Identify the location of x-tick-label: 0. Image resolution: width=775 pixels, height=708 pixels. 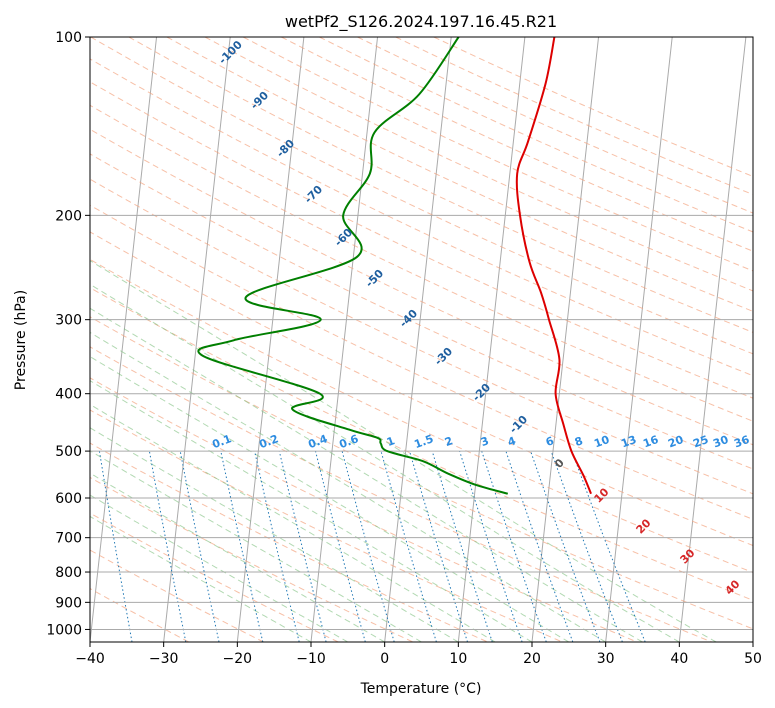
(384, 659).